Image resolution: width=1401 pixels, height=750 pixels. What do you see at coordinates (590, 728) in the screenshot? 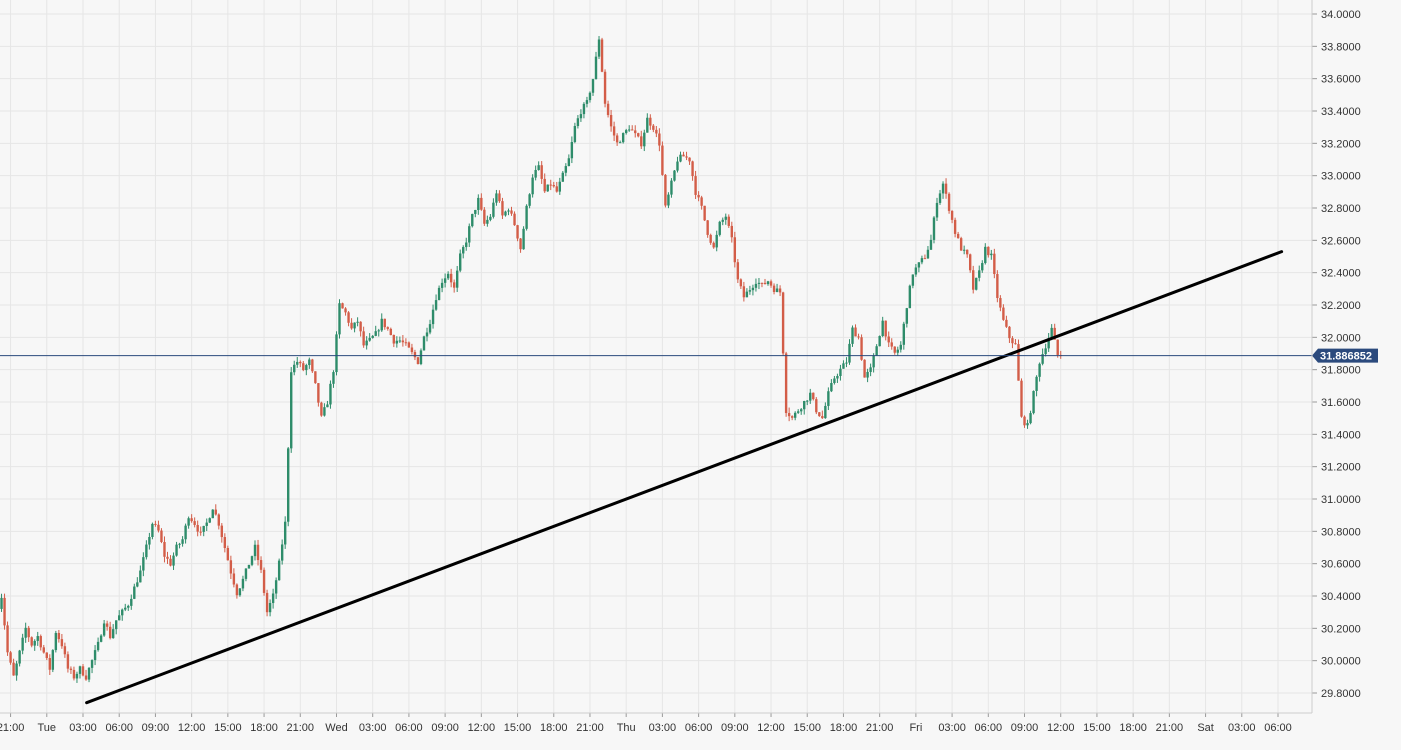
I see `x-tick-label: 21:00` at bounding box center [590, 728].